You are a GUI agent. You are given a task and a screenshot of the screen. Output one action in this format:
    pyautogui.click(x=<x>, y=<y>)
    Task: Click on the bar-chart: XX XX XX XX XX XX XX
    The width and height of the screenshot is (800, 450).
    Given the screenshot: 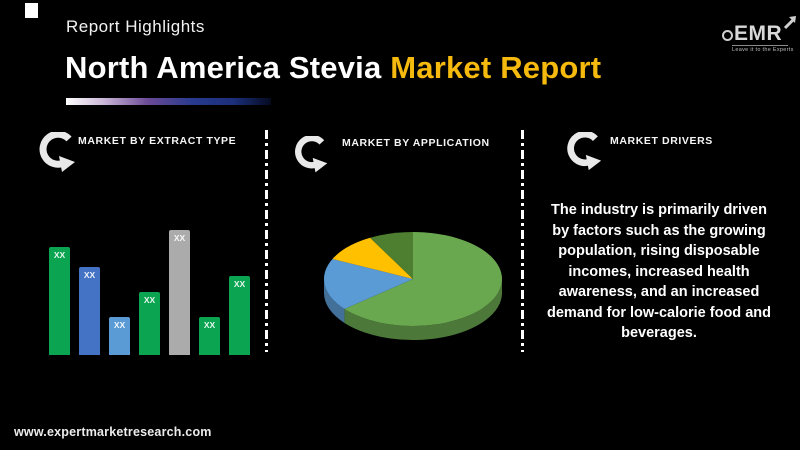 What is the action you would take?
    pyautogui.click(x=149, y=292)
    